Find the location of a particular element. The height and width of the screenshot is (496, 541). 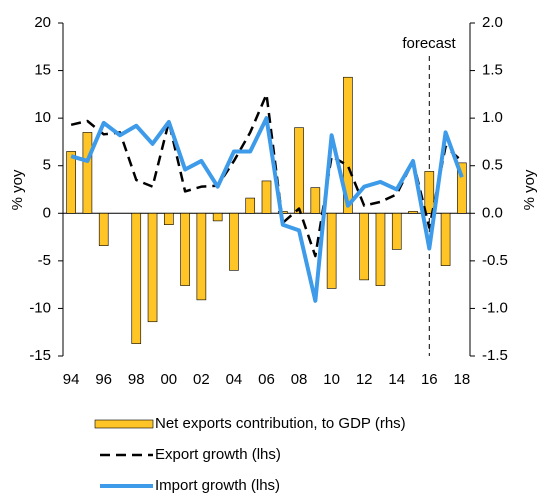

x-tick-label: 02 is located at coordinates (201, 379).